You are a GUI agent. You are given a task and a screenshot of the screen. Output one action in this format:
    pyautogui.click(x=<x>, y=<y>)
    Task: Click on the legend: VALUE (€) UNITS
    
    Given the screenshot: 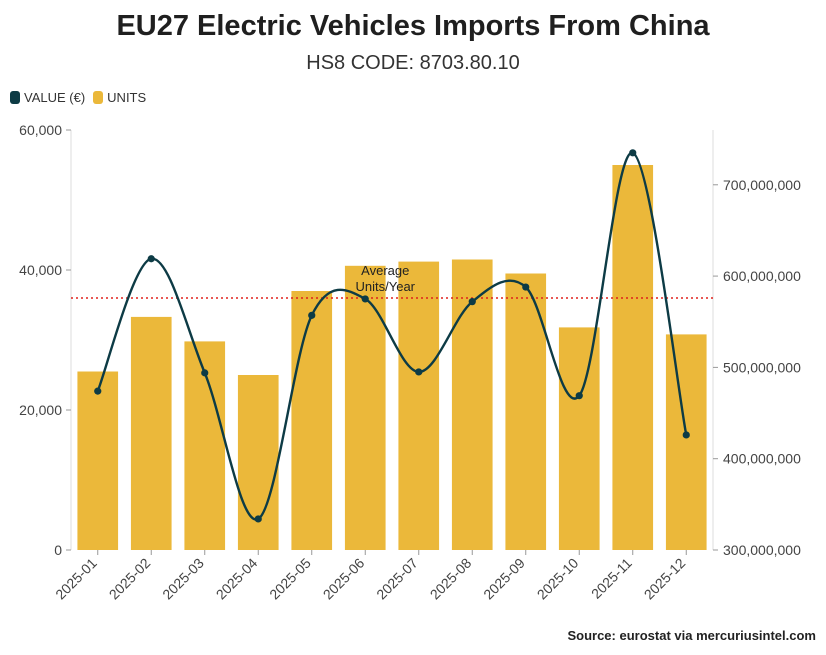 What is the action you would take?
    pyautogui.click(x=82, y=97)
    